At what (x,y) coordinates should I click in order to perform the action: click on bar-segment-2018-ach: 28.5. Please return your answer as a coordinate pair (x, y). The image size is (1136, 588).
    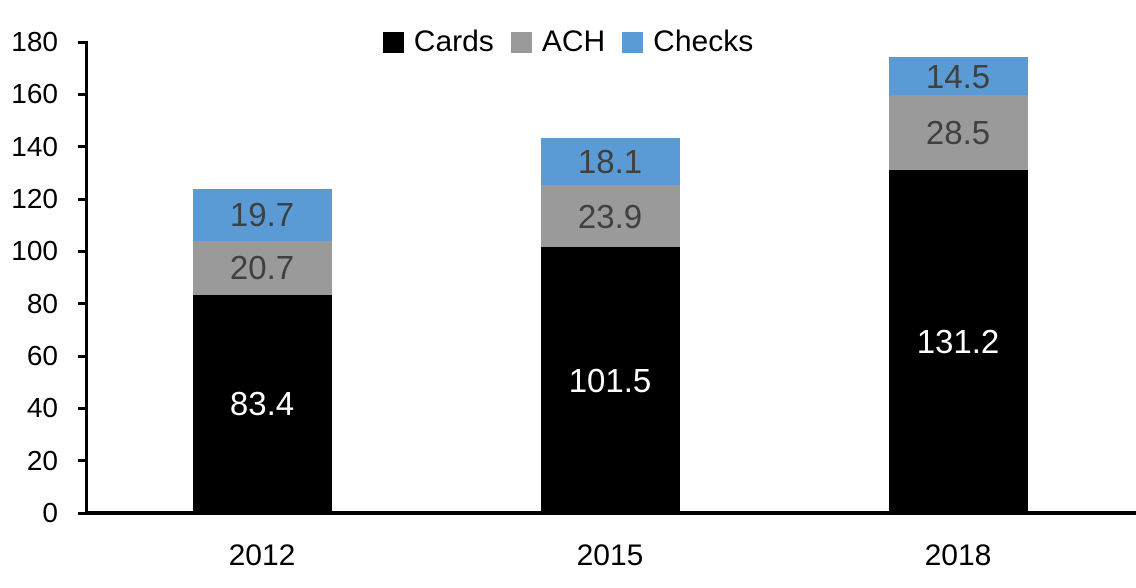
    Looking at the image, I should click on (958, 132).